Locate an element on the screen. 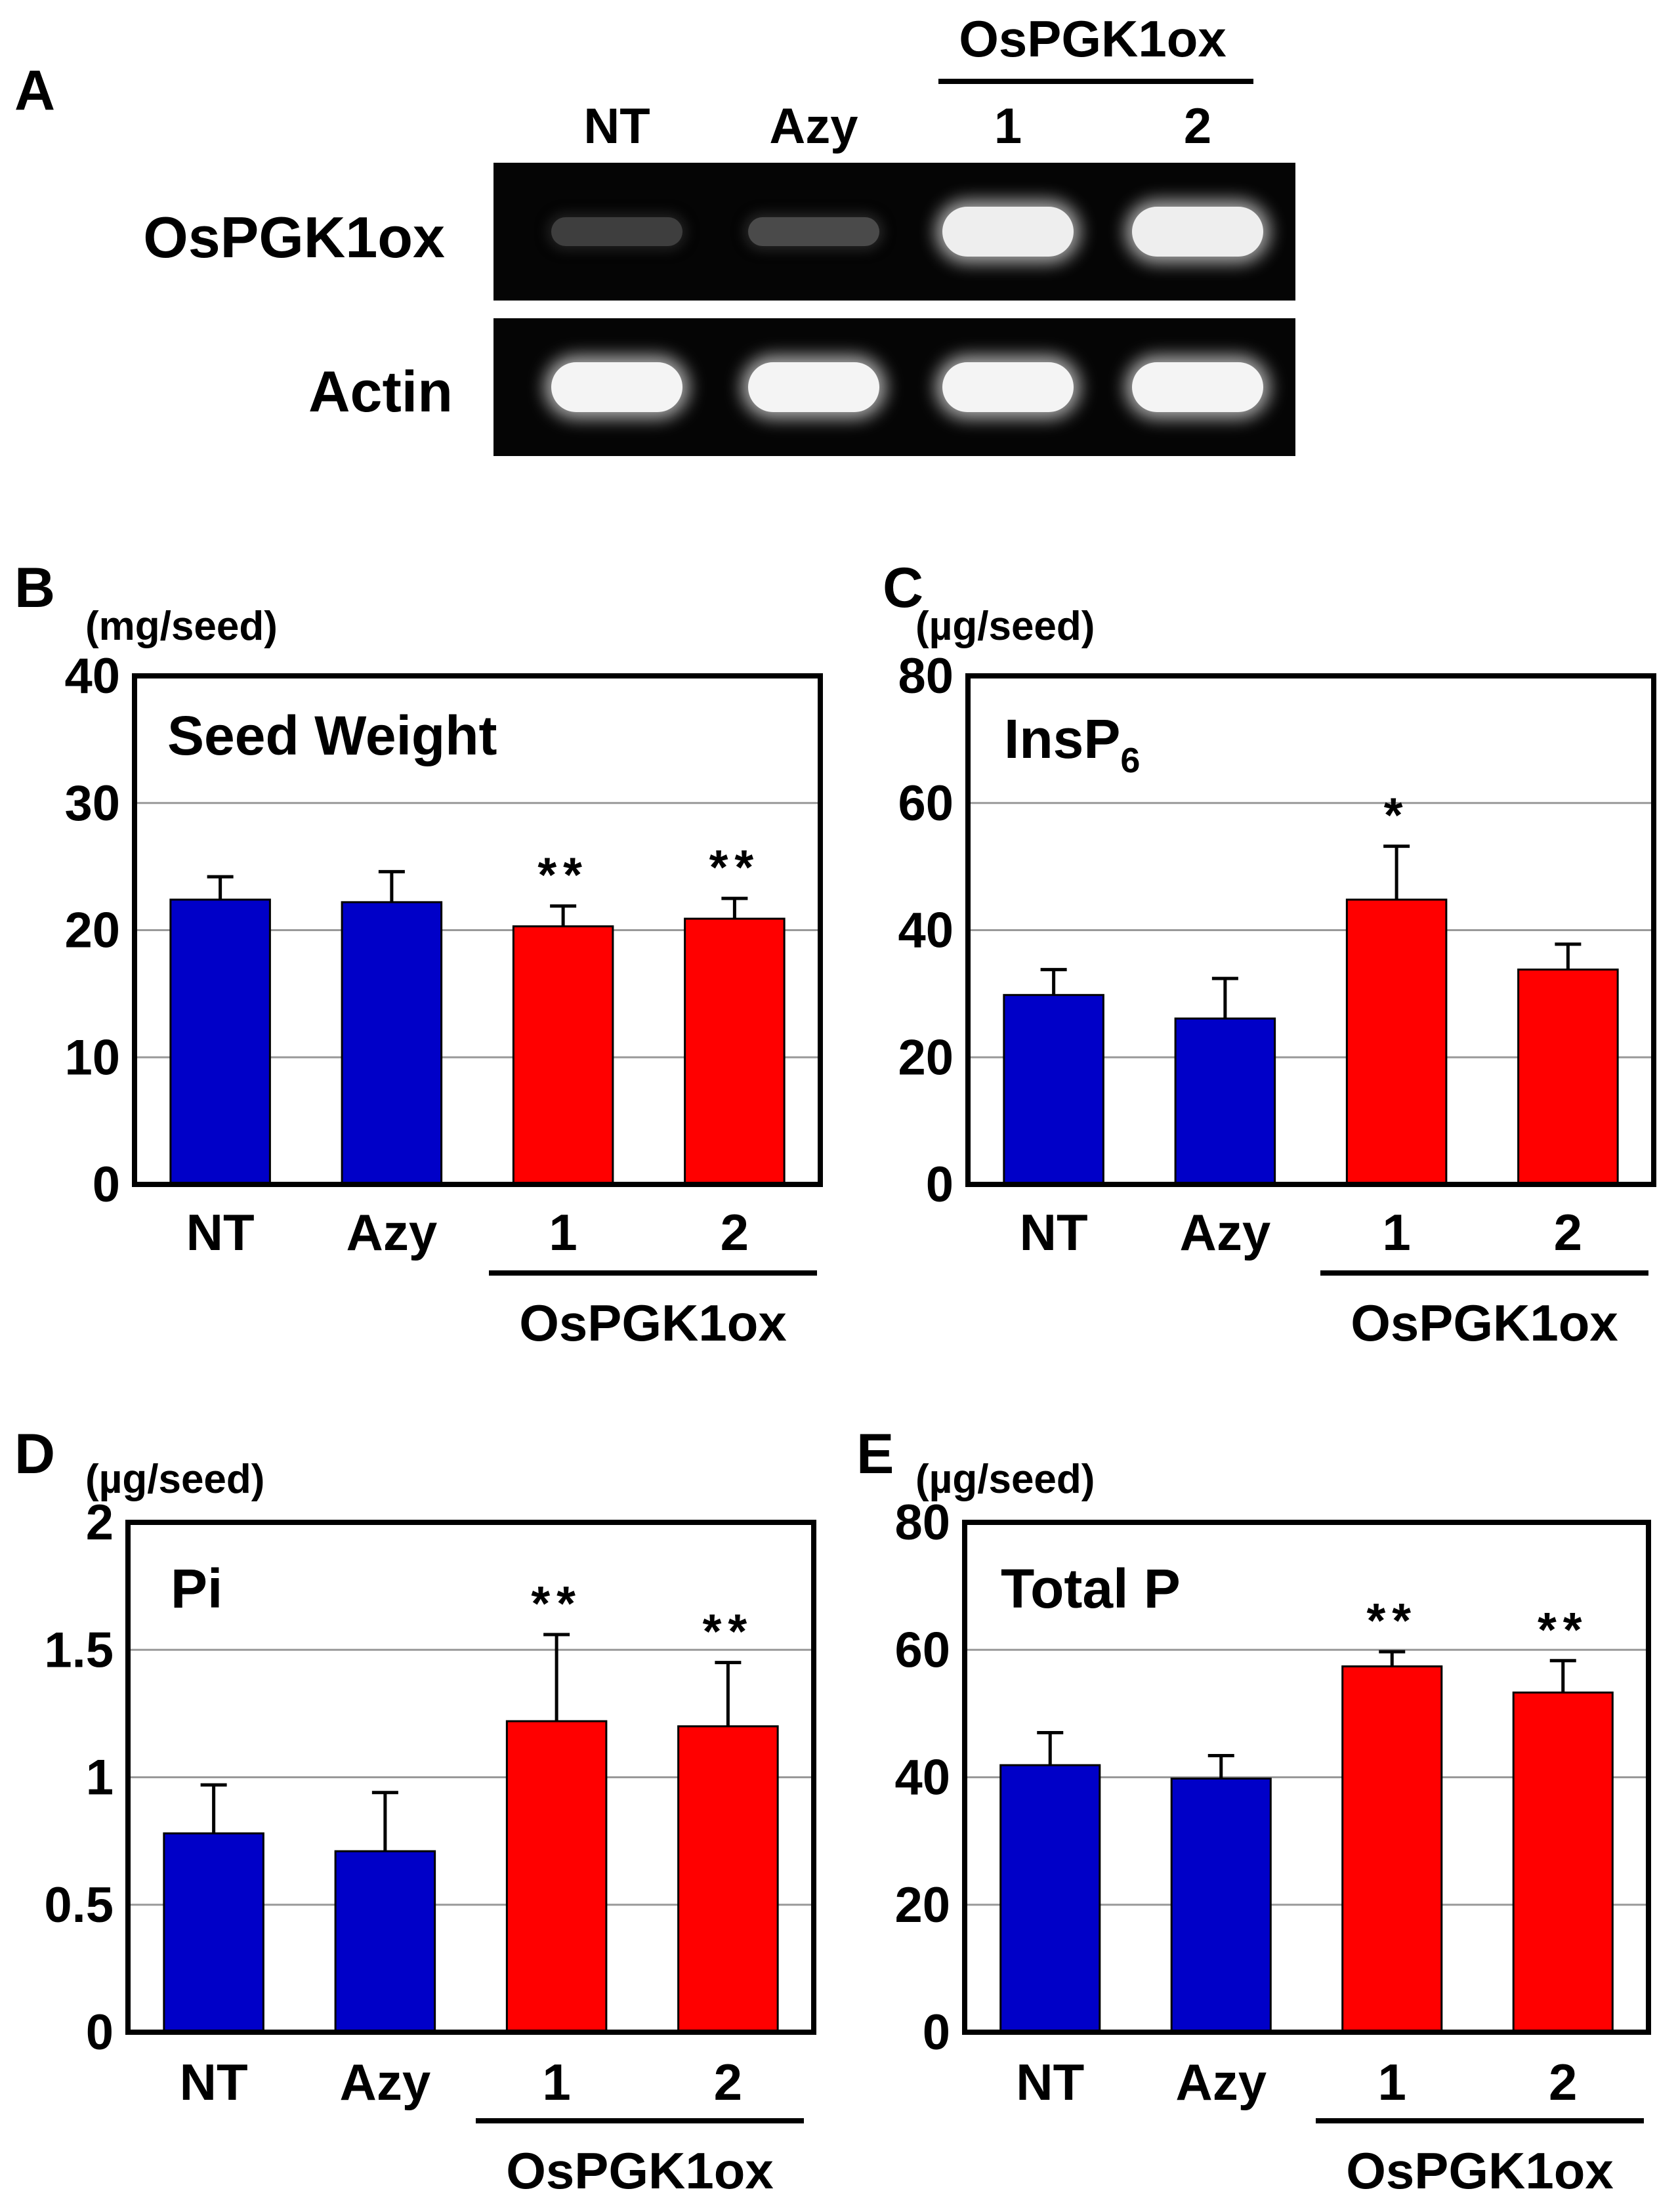 This screenshot has width=1678, height=2212. gel-lane-label: Azy is located at coordinates (813, 126).